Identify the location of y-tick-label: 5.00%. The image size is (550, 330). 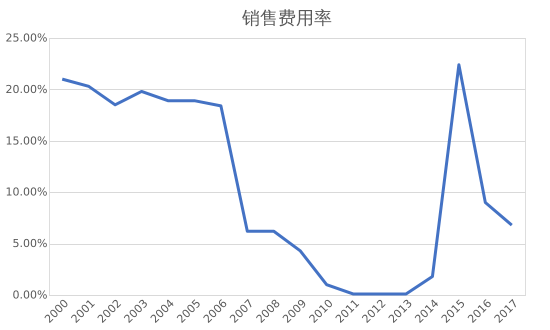
(30, 243).